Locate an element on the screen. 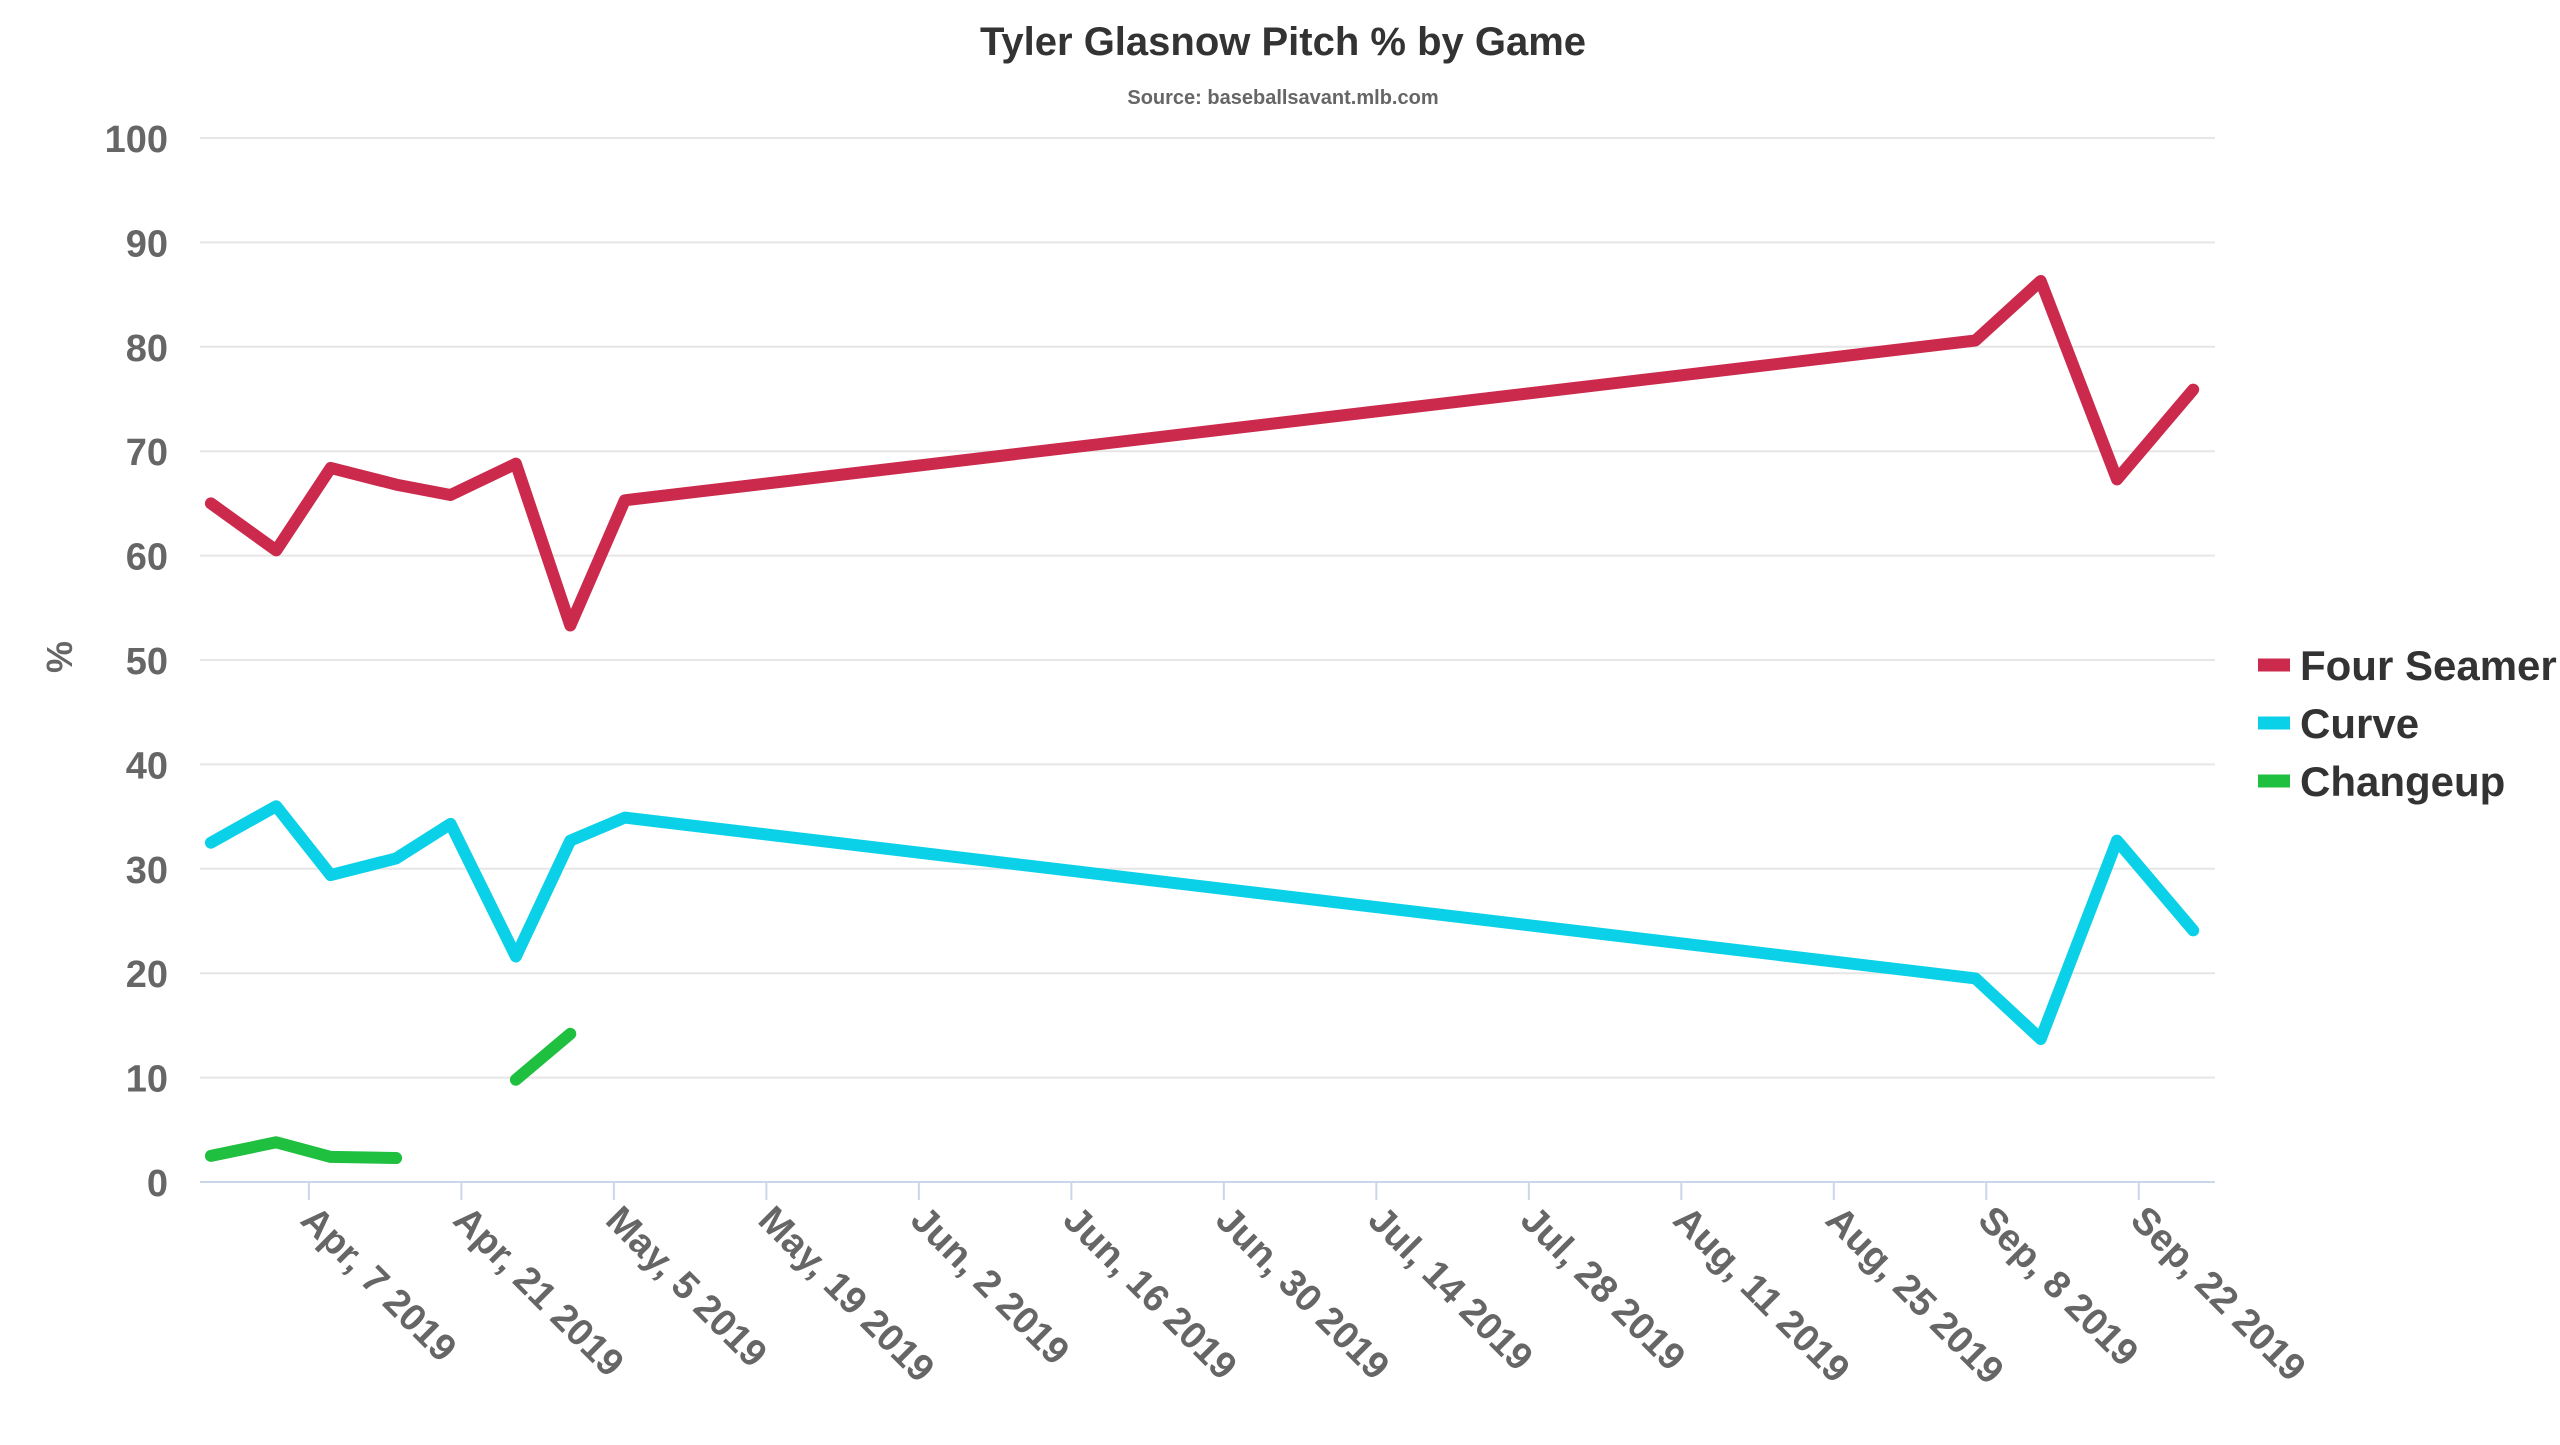 The height and width of the screenshot is (1445, 2560). y-tick-label: 60 is located at coordinates (147, 558).